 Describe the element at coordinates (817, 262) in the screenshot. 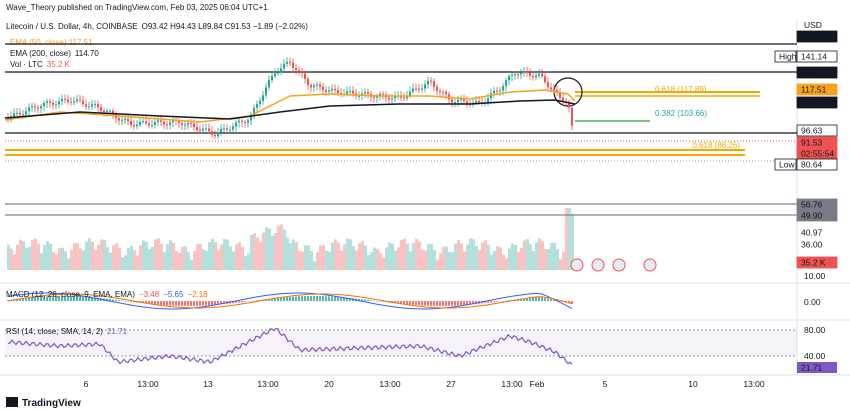

I see `price-label-vol: 35.2 K` at that location.